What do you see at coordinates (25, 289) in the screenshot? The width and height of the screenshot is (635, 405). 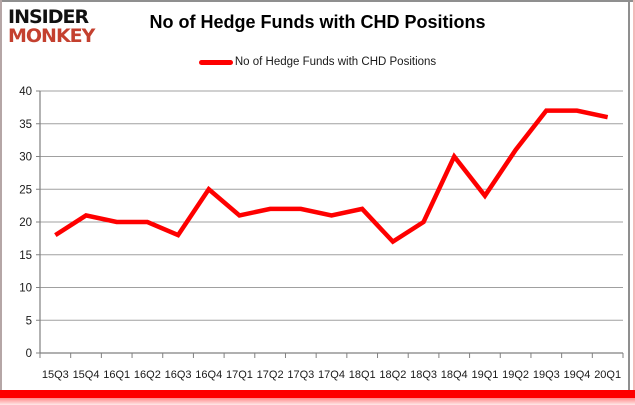 I see `y-tick-label: 10` at bounding box center [25, 289].